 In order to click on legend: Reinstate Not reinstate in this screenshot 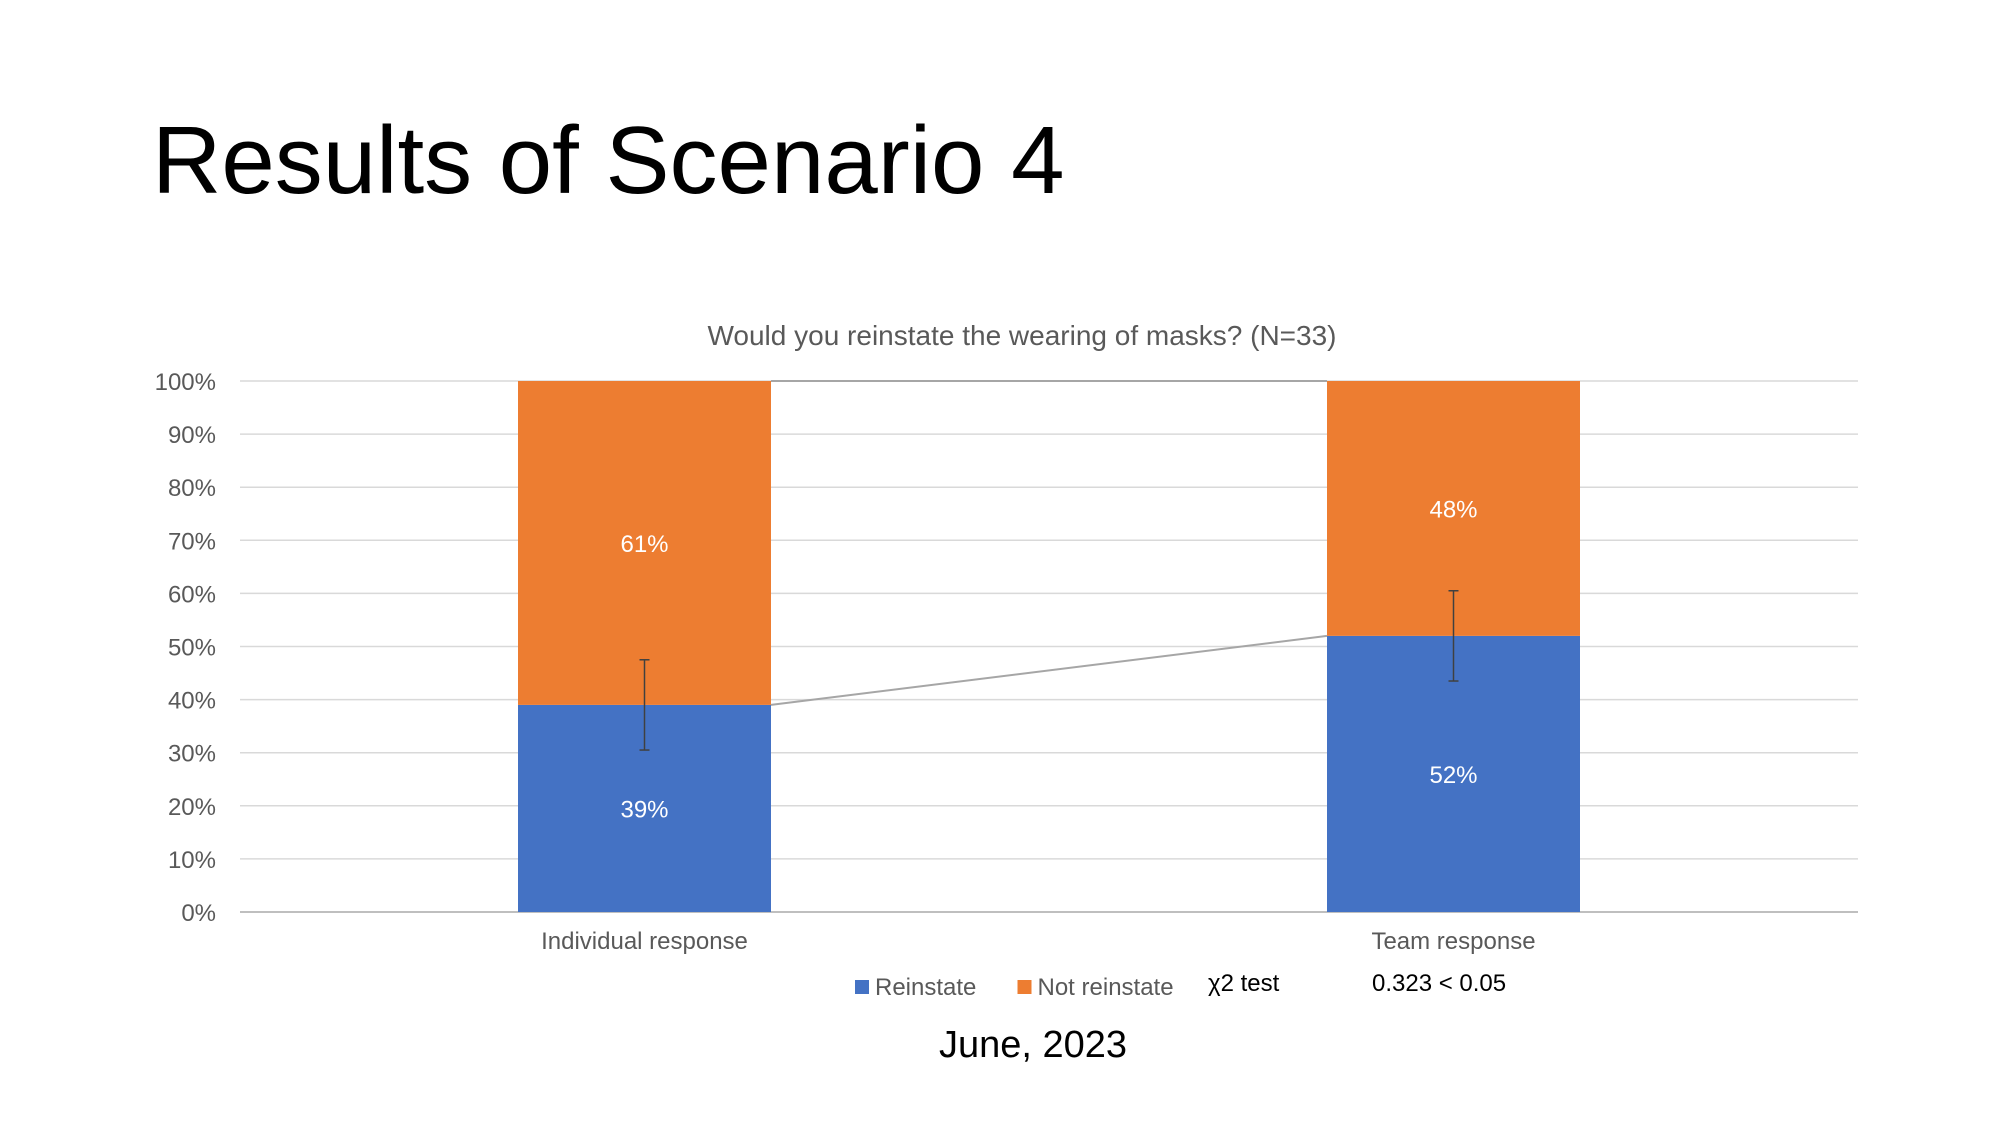, I will do `click(1014, 987)`.